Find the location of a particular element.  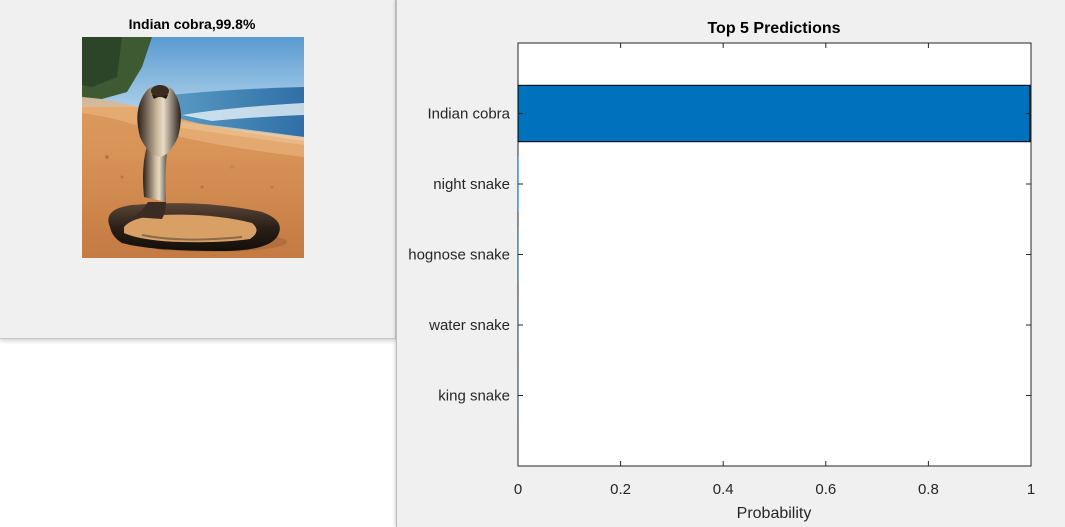

x-tick-label: 0 is located at coordinates (518, 489).